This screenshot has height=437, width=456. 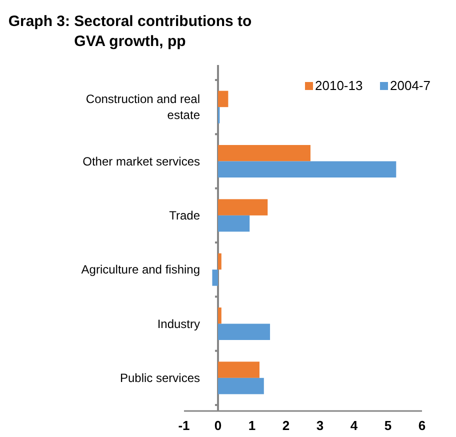 I want to click on y-tick-label: Construction and real estate, so click(x=143, y=107).